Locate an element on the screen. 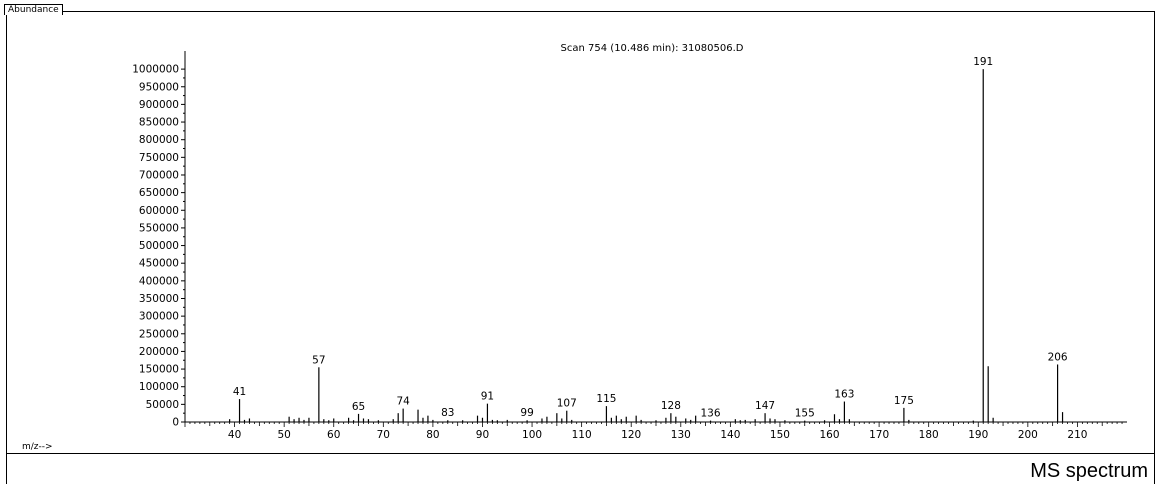 The width and height of the screenshot is (1157, 484). y-tick-label: 400000 is located at coordinates (159, 281).